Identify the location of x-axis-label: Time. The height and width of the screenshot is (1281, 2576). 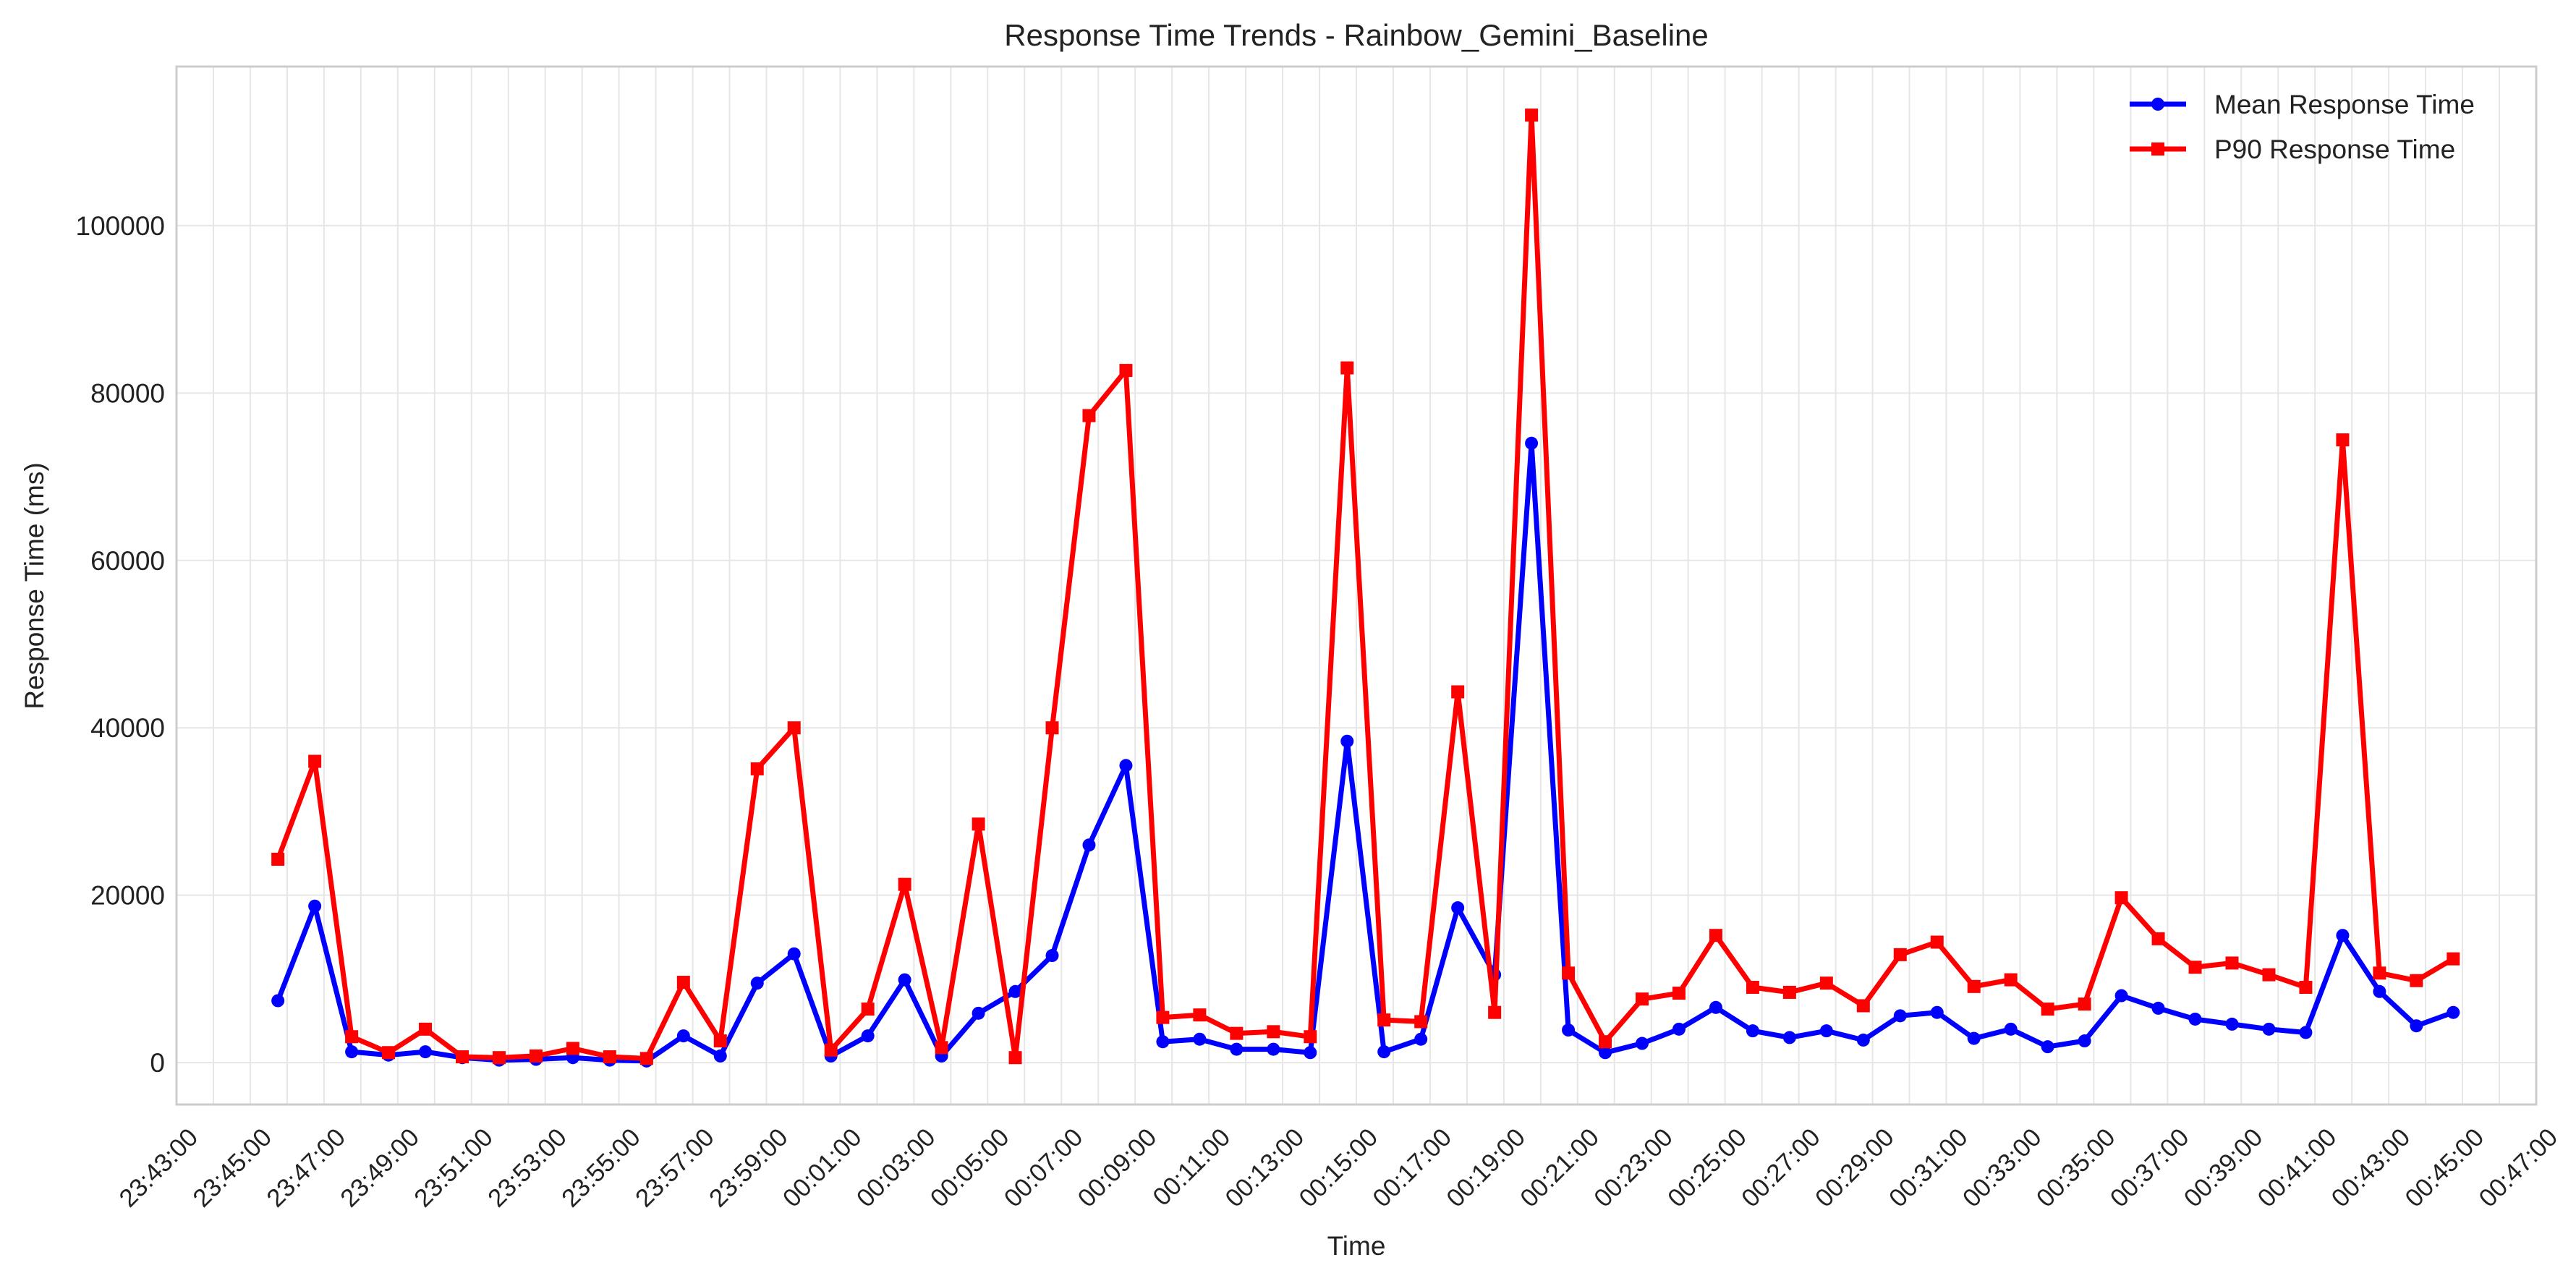
(1356, 1246).